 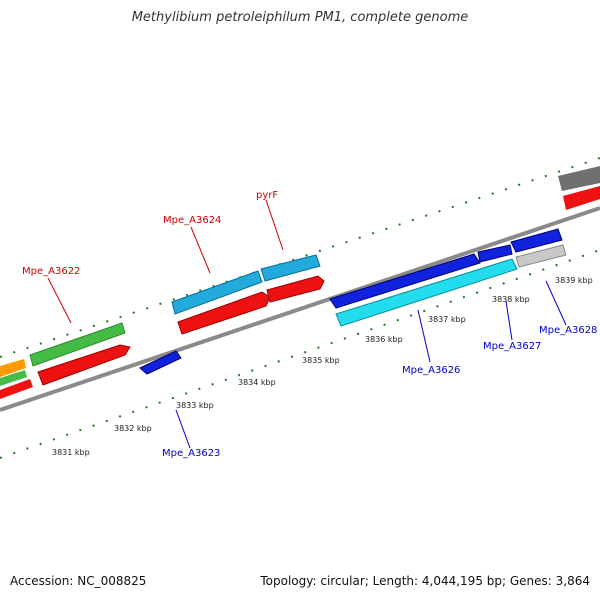 I want to click on tick-label: 3836 kbp, so click(x=384, y=339).